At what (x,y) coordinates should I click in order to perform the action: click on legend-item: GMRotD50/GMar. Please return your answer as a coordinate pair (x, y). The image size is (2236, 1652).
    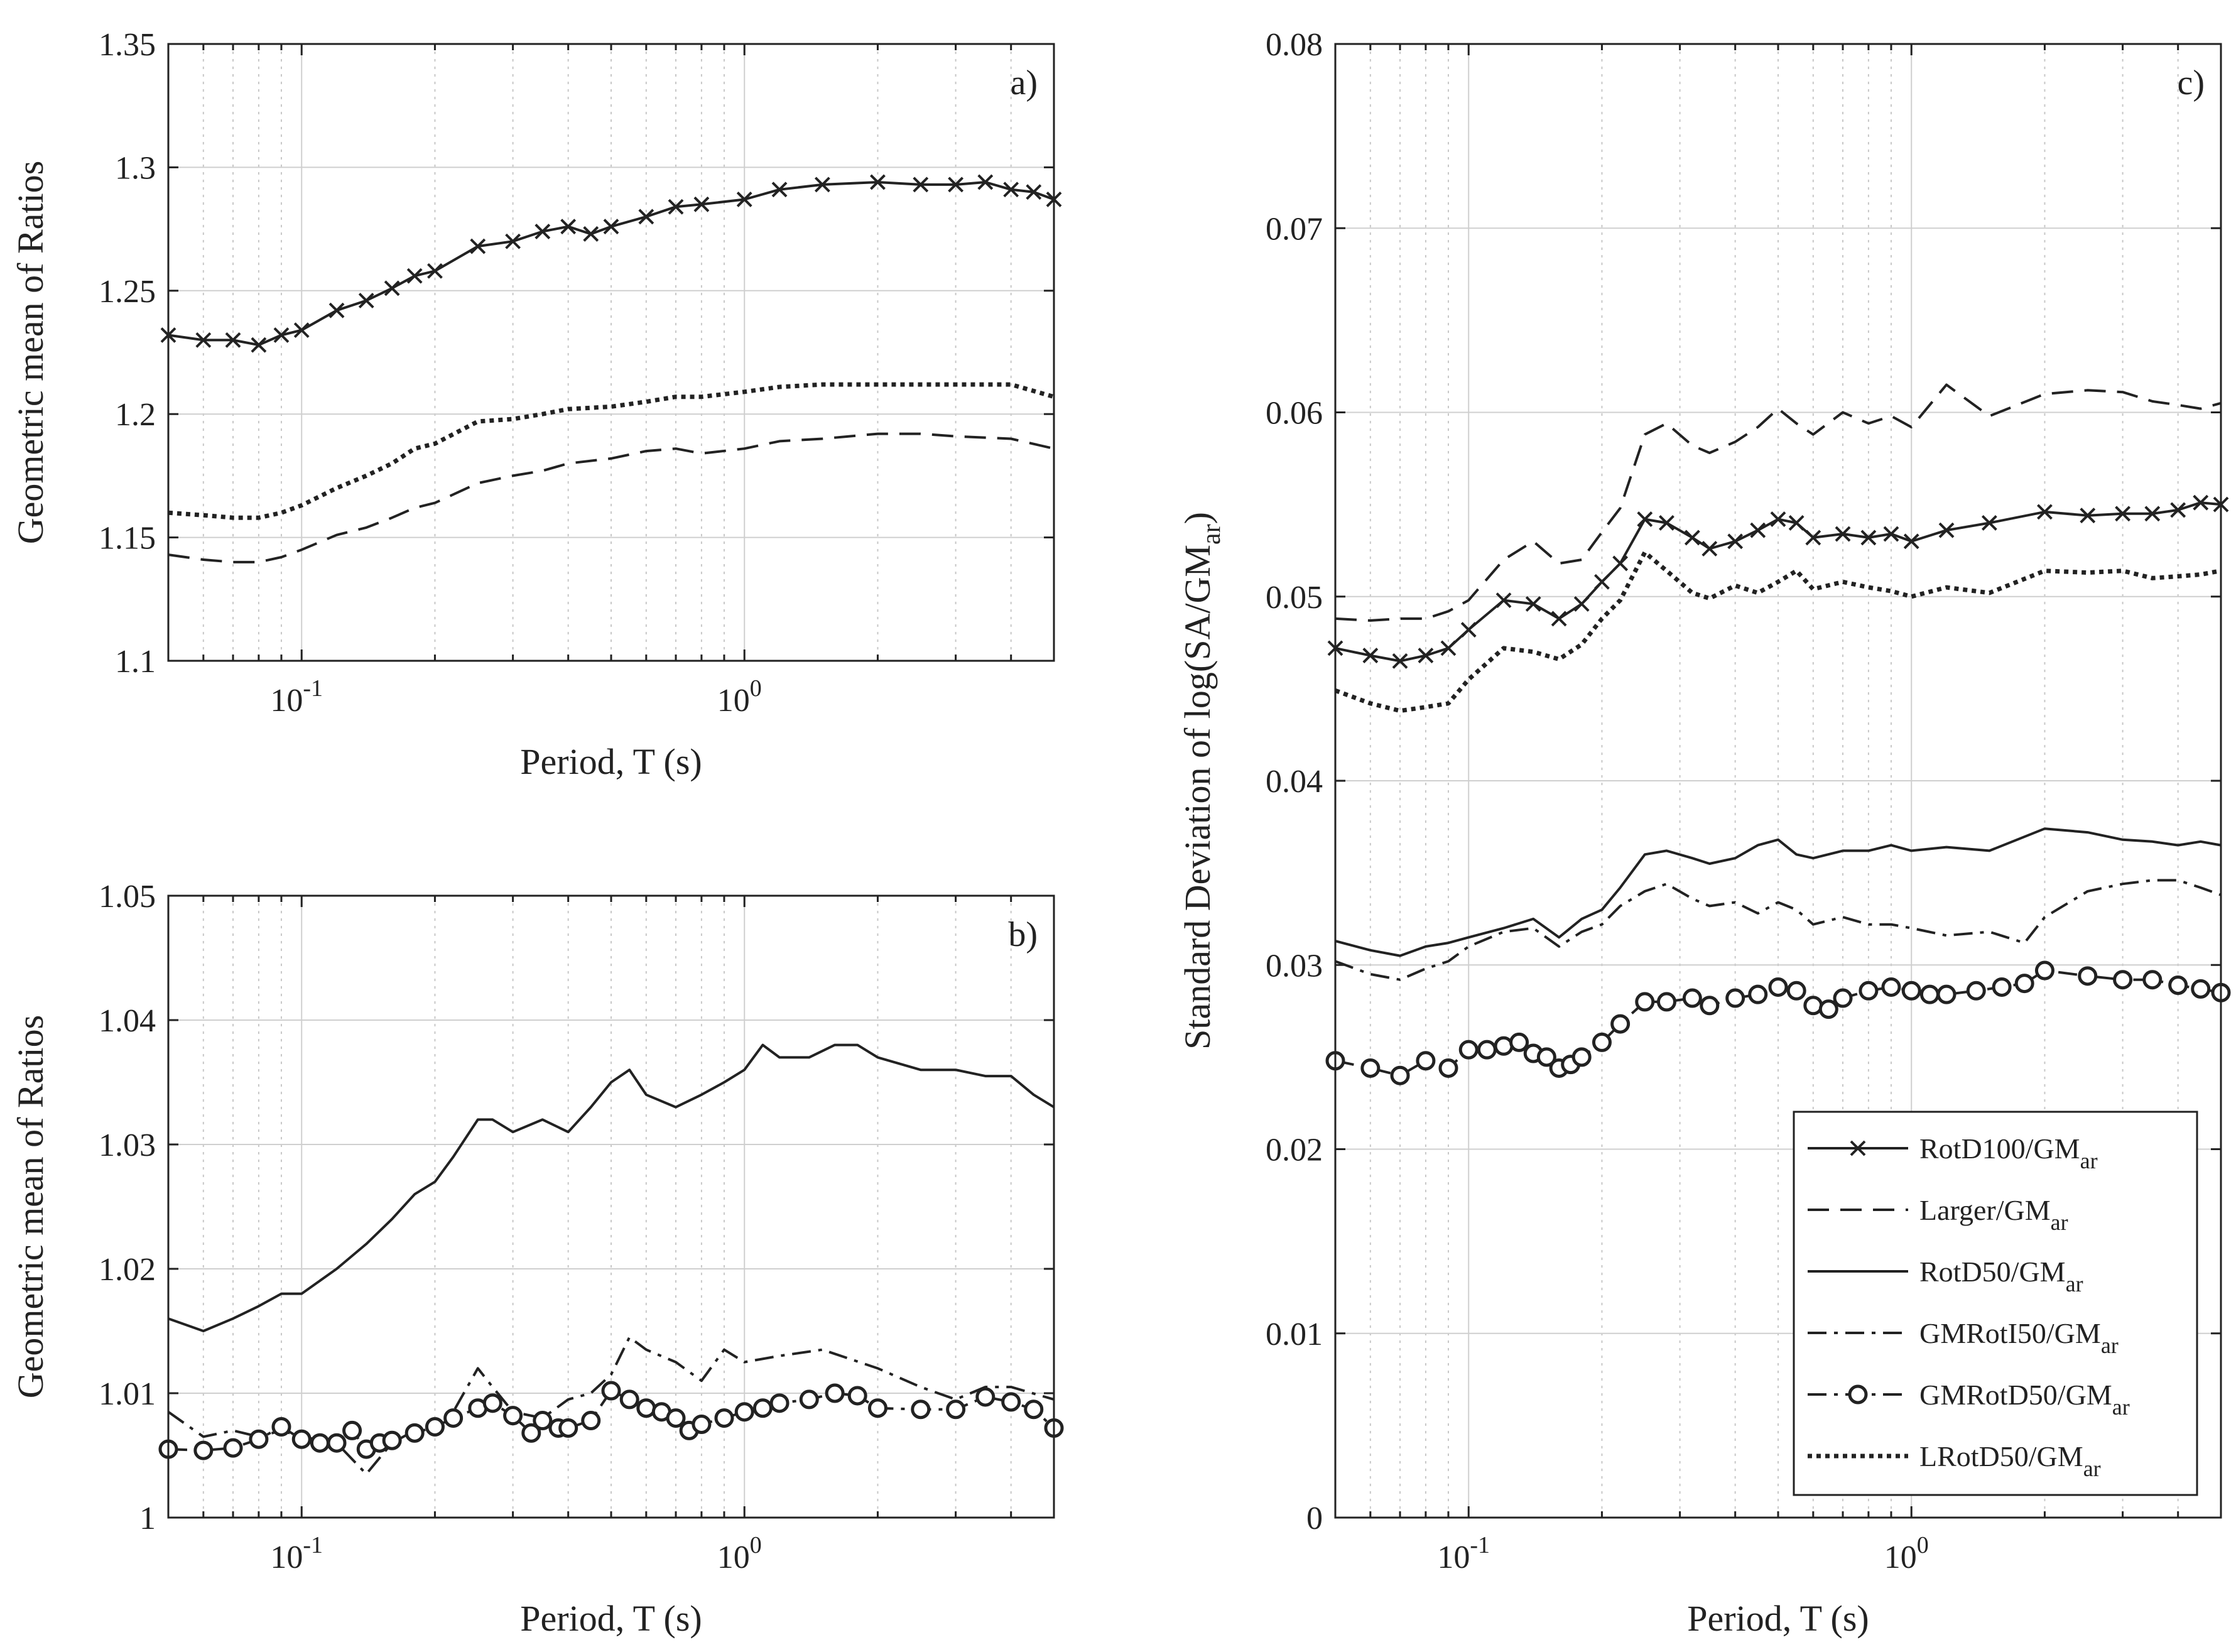
    Looking at the image, I should click on (1969, 1399).